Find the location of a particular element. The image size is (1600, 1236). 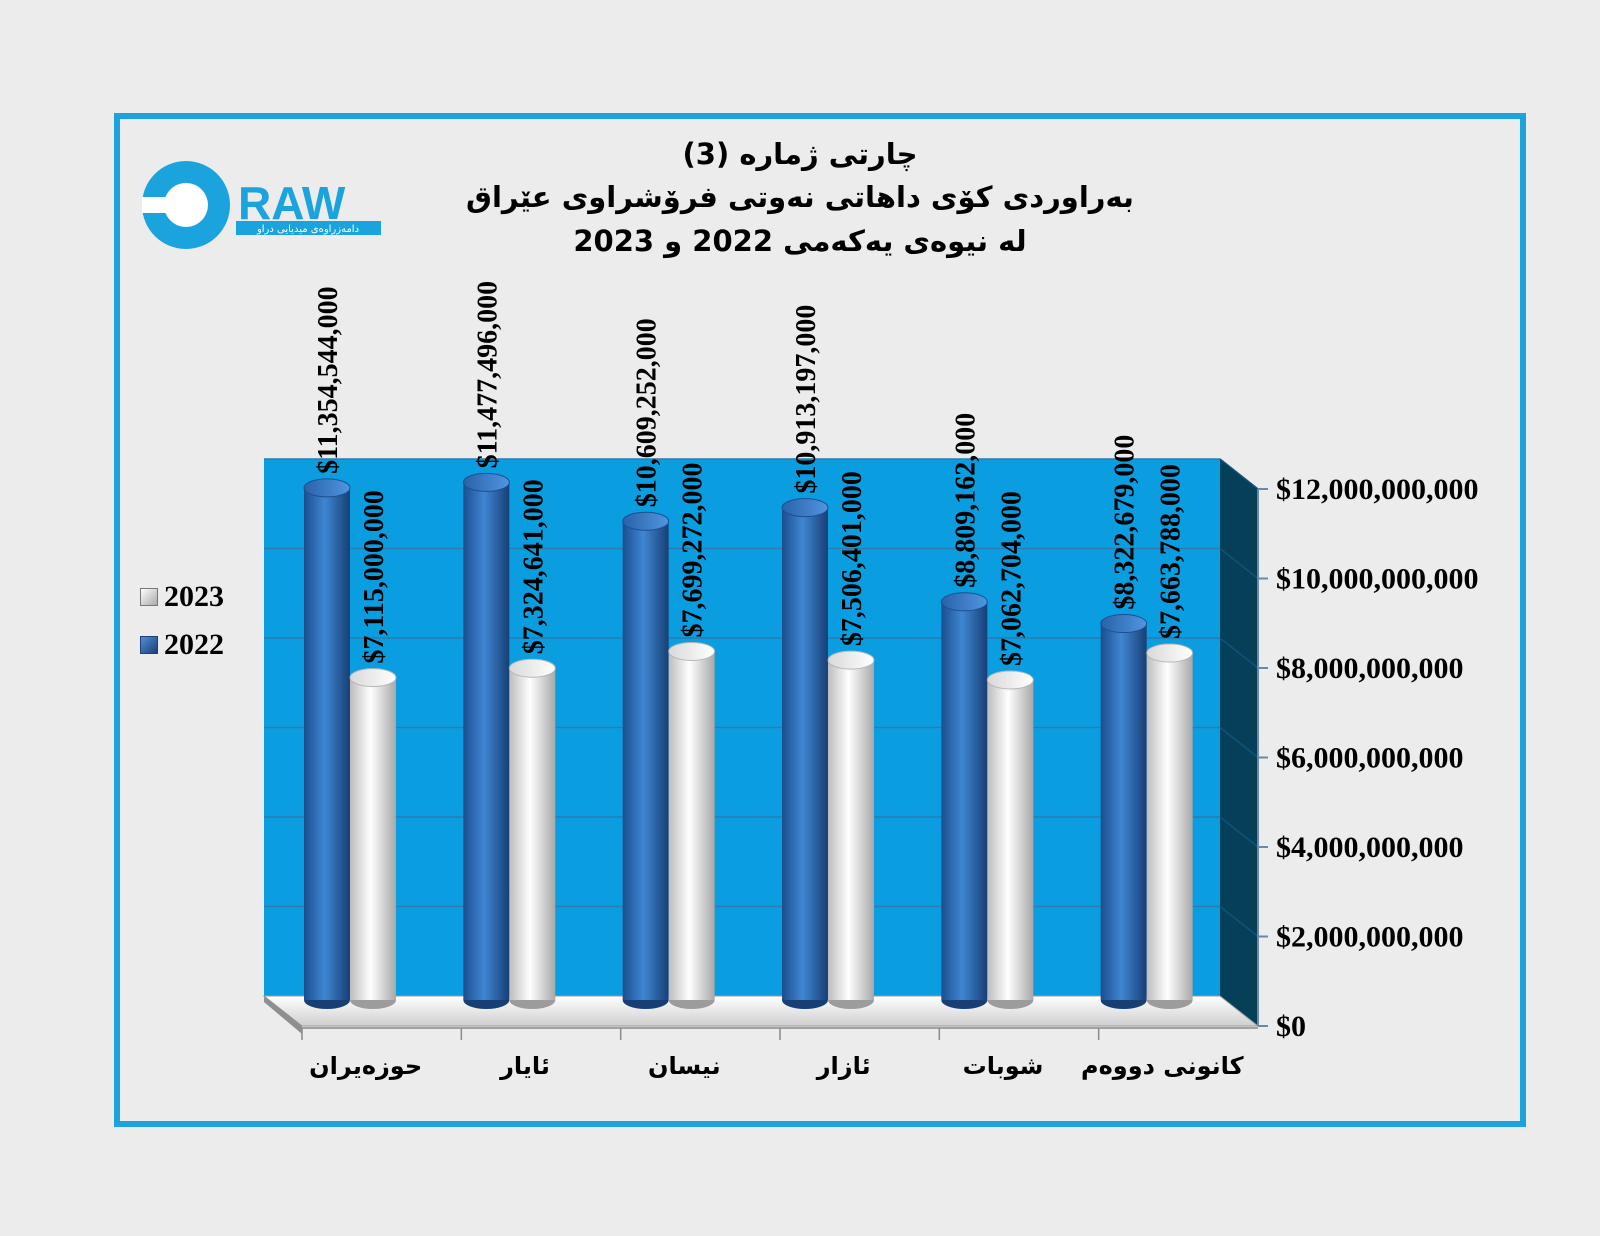

data-label-2022: $10,609,252,000 is located at coordinates (647, 412).